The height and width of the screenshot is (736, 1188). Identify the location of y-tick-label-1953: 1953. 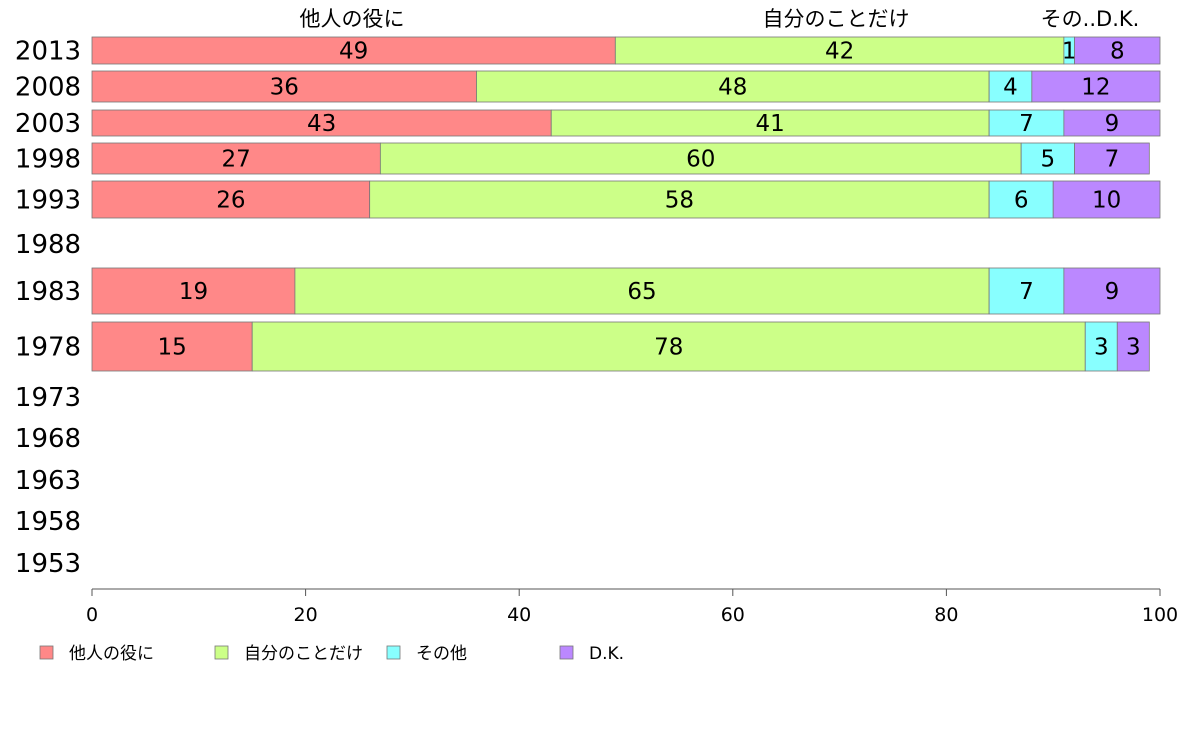
(48, 564).